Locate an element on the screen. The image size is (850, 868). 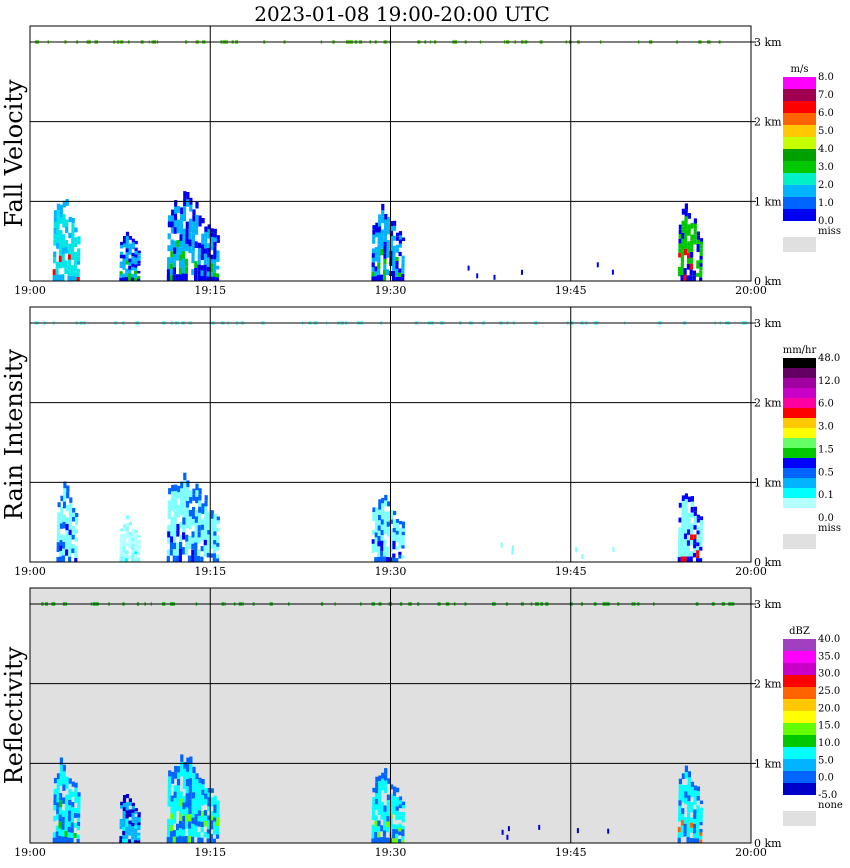
y-tick-label: 3 km is located at coordinates (768, 42).